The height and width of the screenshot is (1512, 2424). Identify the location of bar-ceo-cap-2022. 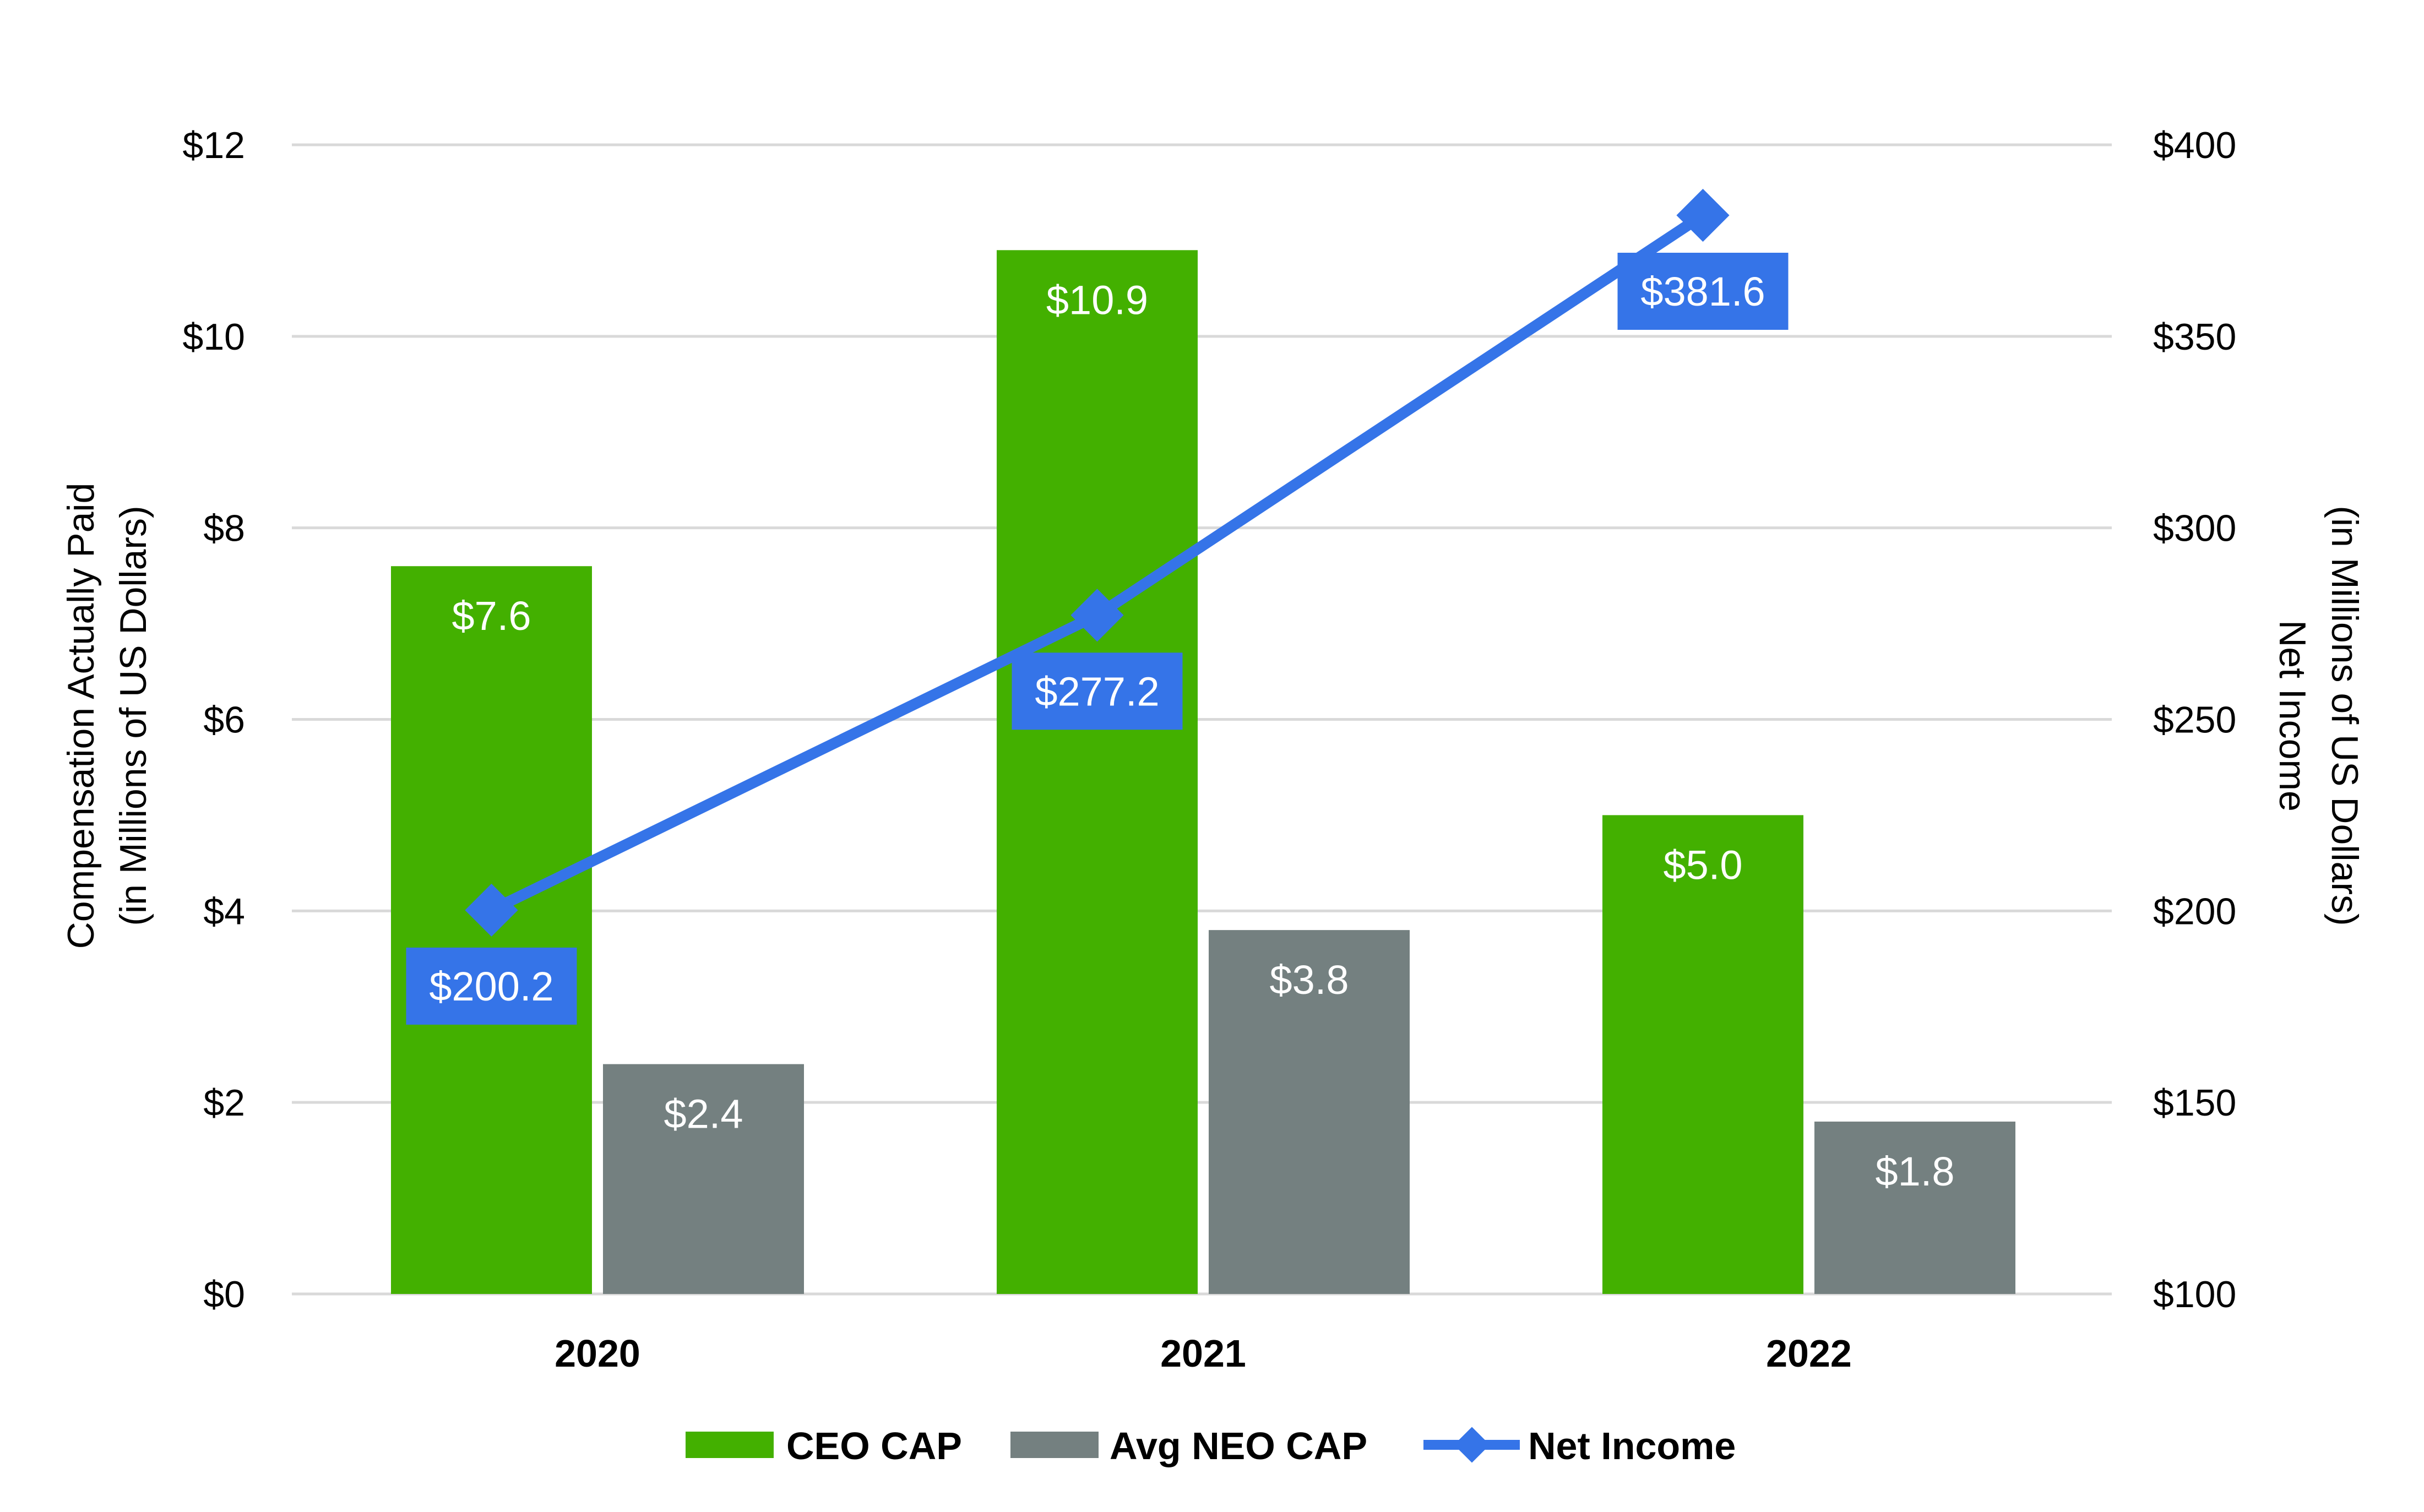
(1702, 1054).